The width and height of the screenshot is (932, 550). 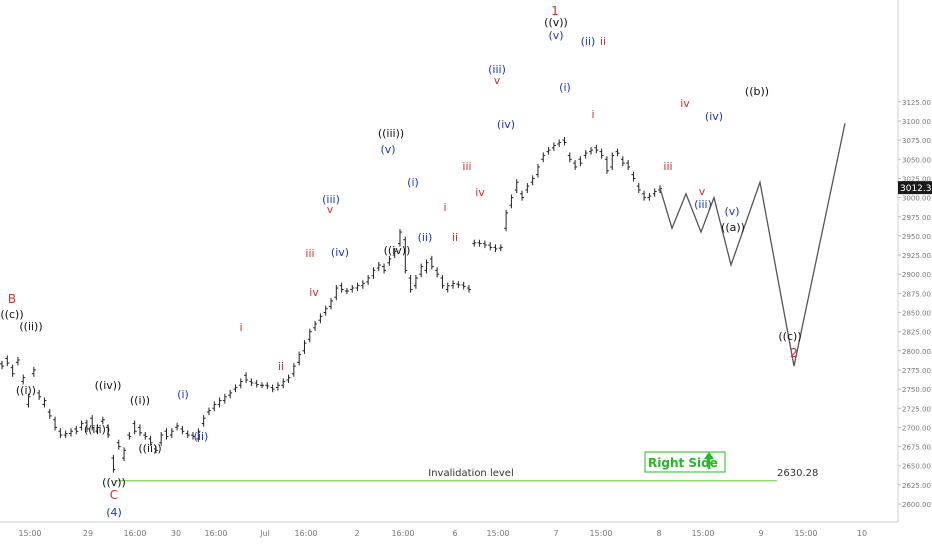 What do you see at coordinates (760, 533) in the screenshot?
I see `x-tick-label: 9` at bounding box center [760, 533].